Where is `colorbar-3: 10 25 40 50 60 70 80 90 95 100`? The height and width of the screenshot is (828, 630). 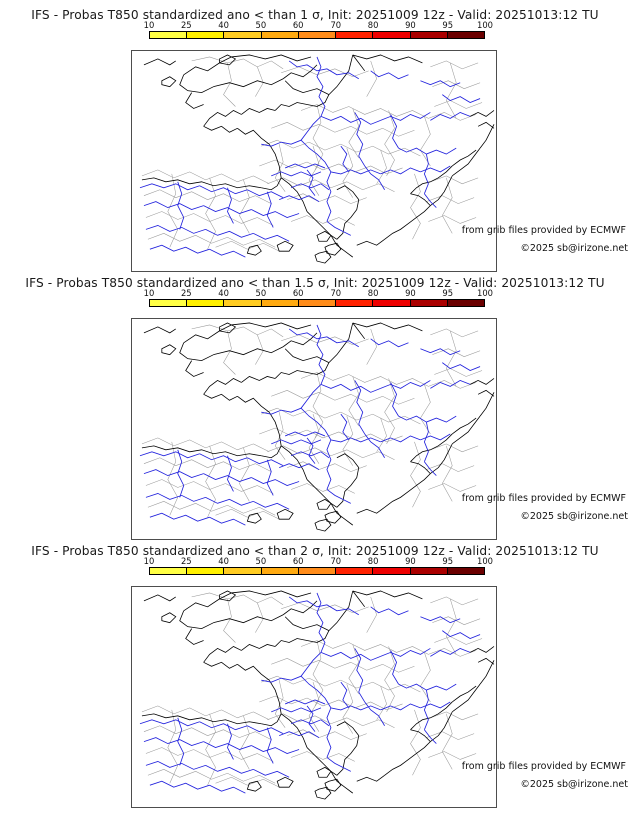
colorbar-3: 10 25 40 50 60 70 80 90 95 100 is located at coordinates (318, 565).